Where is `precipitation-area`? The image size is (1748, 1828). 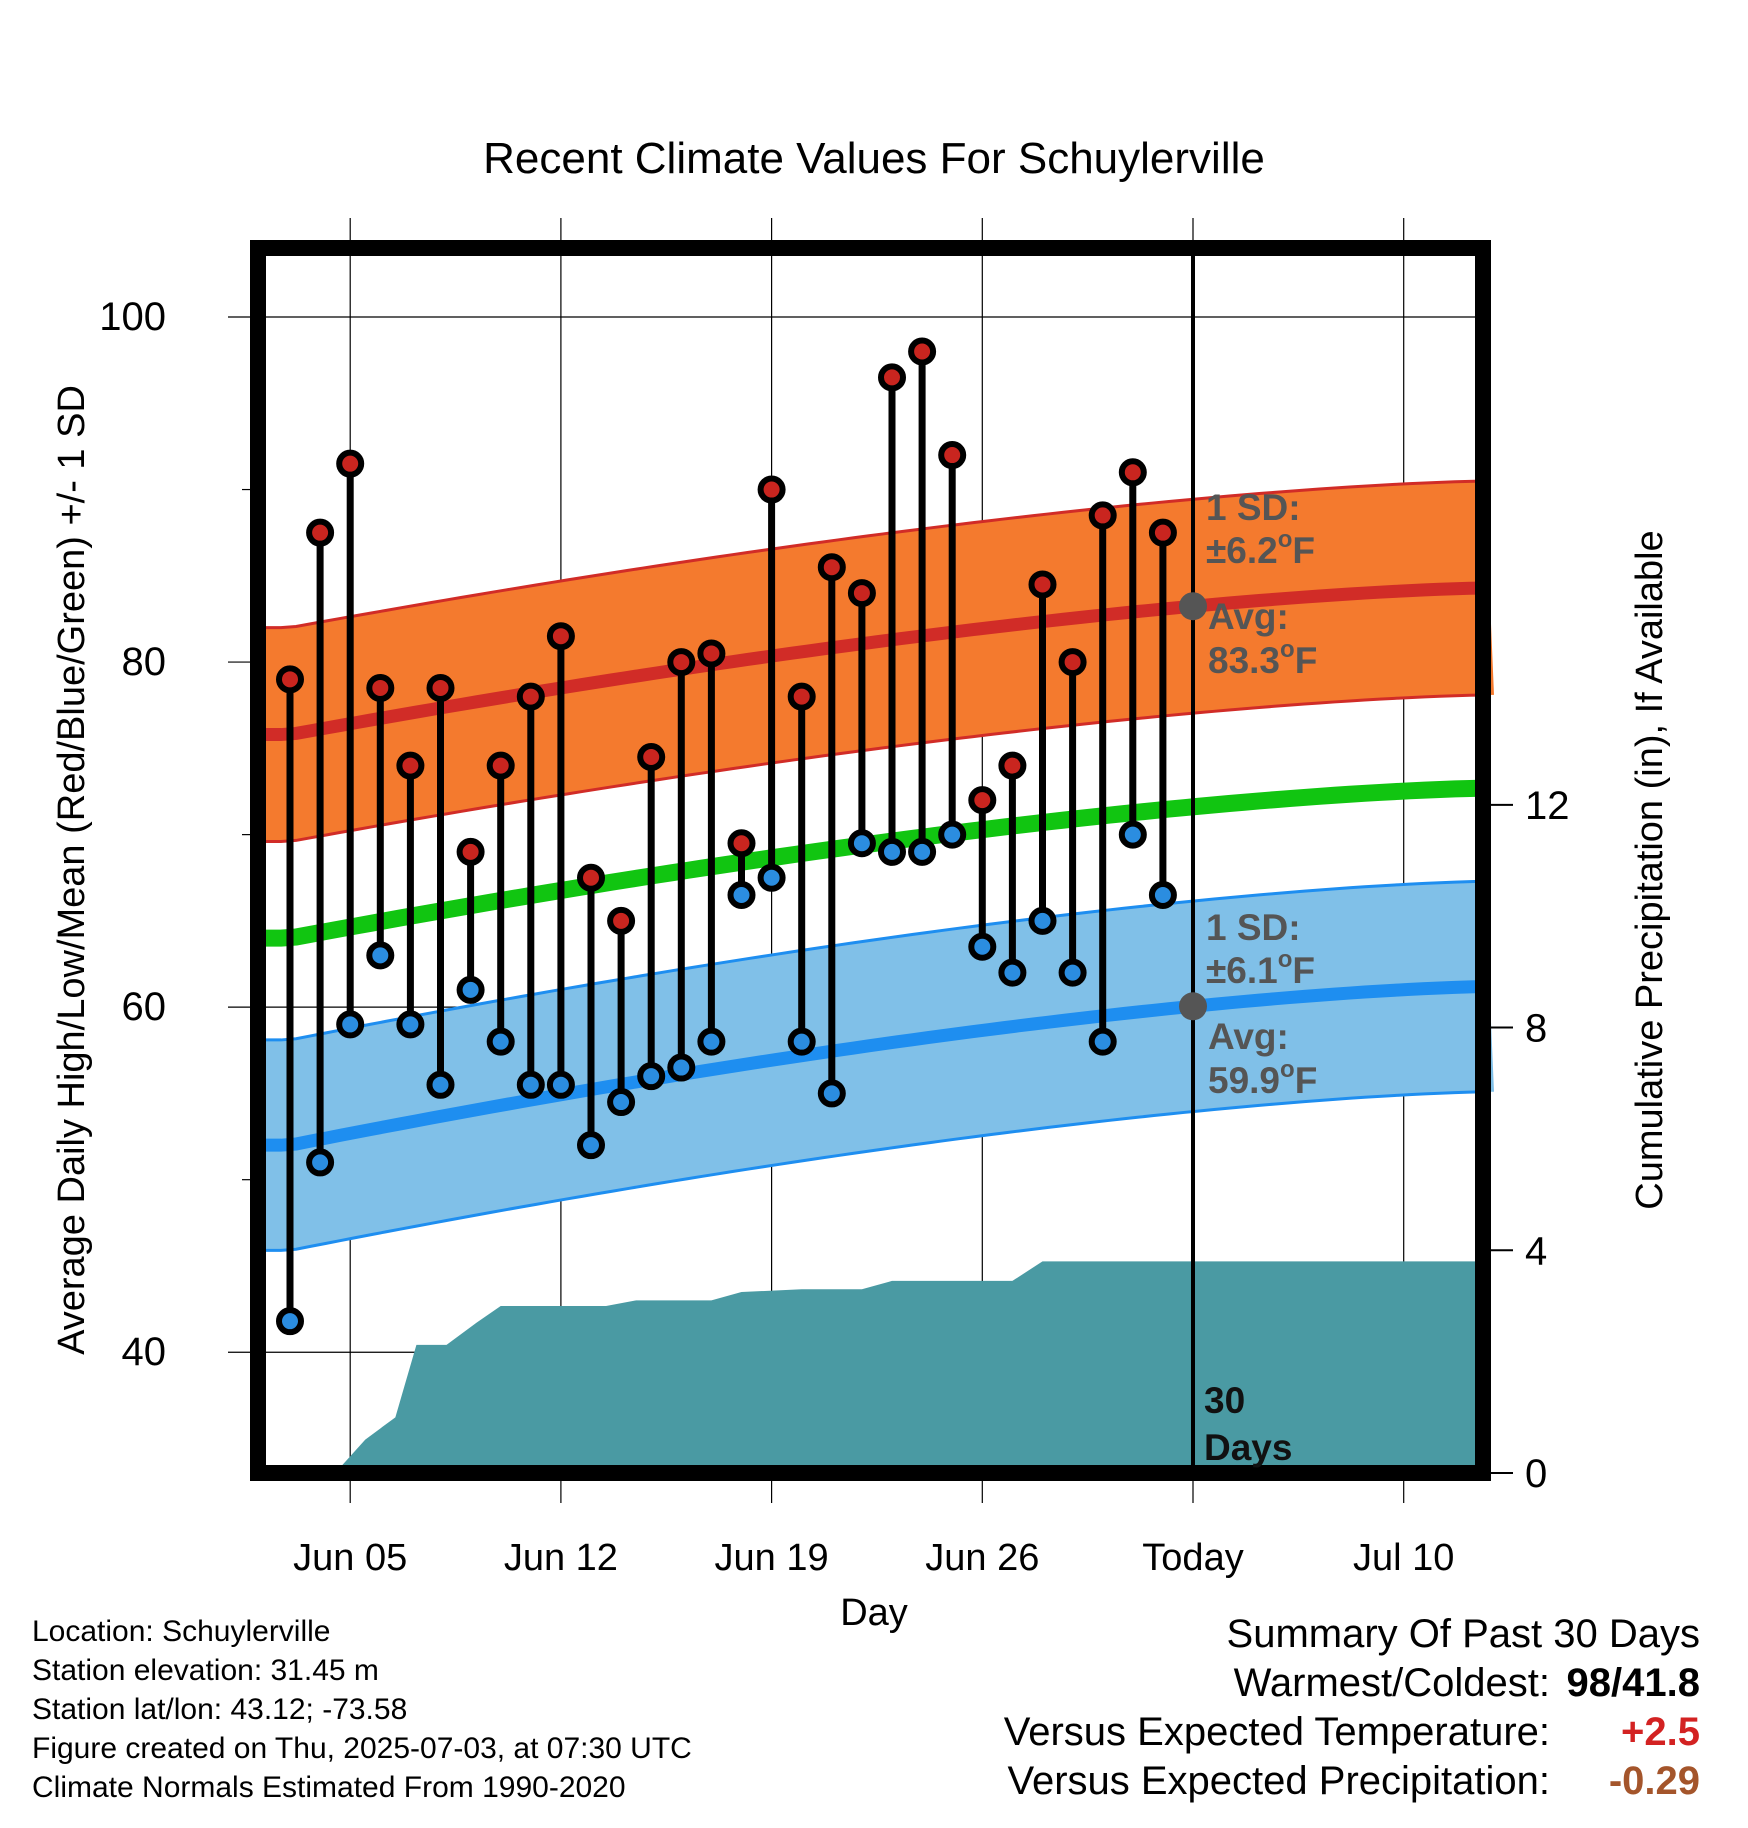 precipitation-area is located at coordinates (870, 1367).